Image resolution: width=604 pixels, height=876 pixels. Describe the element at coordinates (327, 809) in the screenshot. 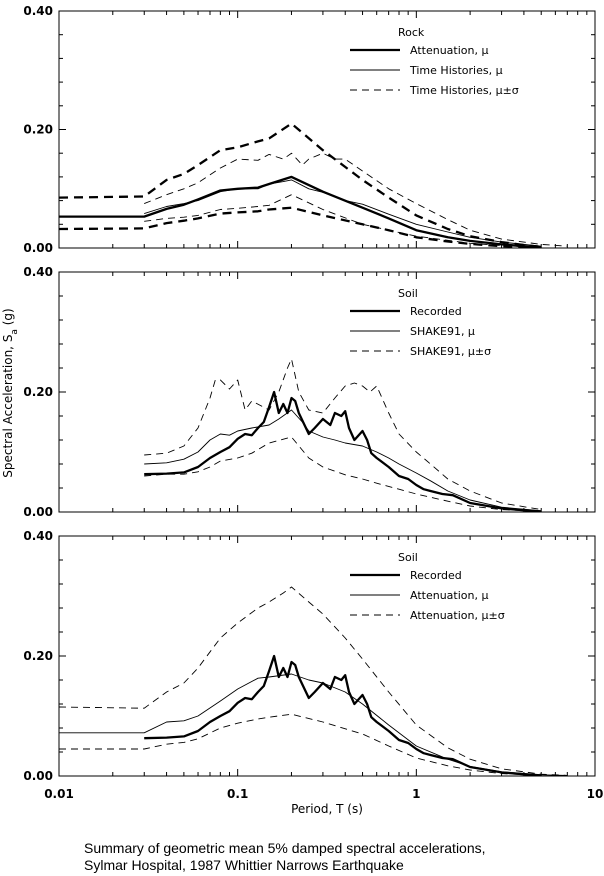

I see `x-axis-label: Period, T (s)` at that location.